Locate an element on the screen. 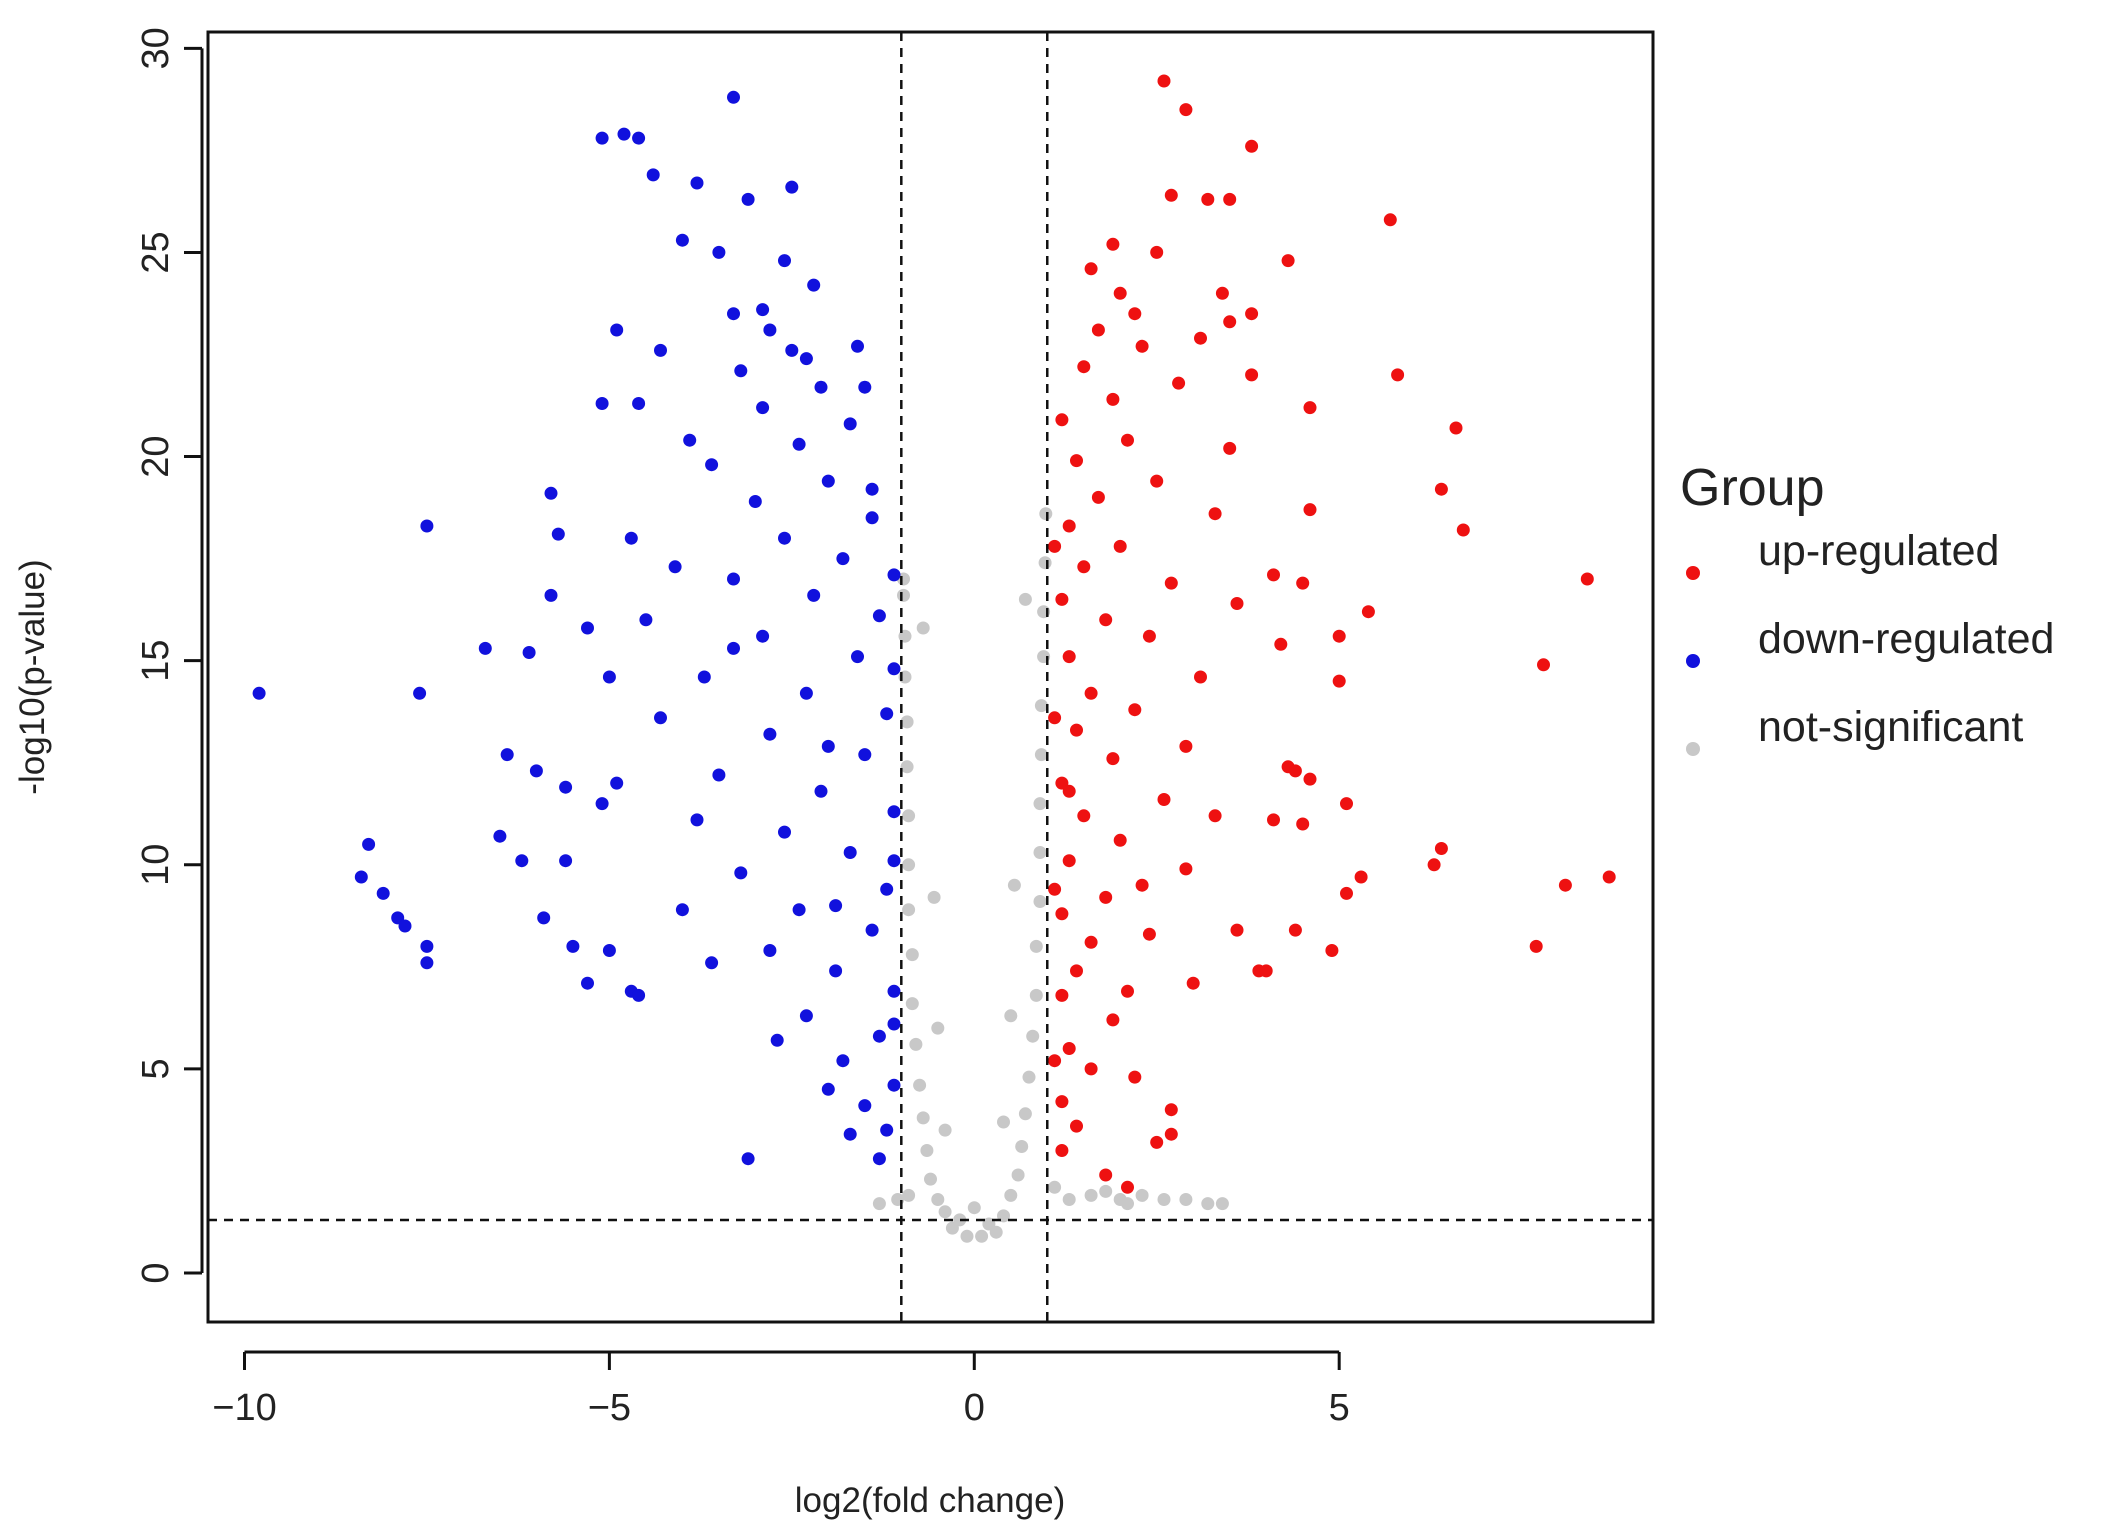 This screenshot has width=2115, height=1532. y-tick-label-2: 10 is located at coordinates (156, 865).